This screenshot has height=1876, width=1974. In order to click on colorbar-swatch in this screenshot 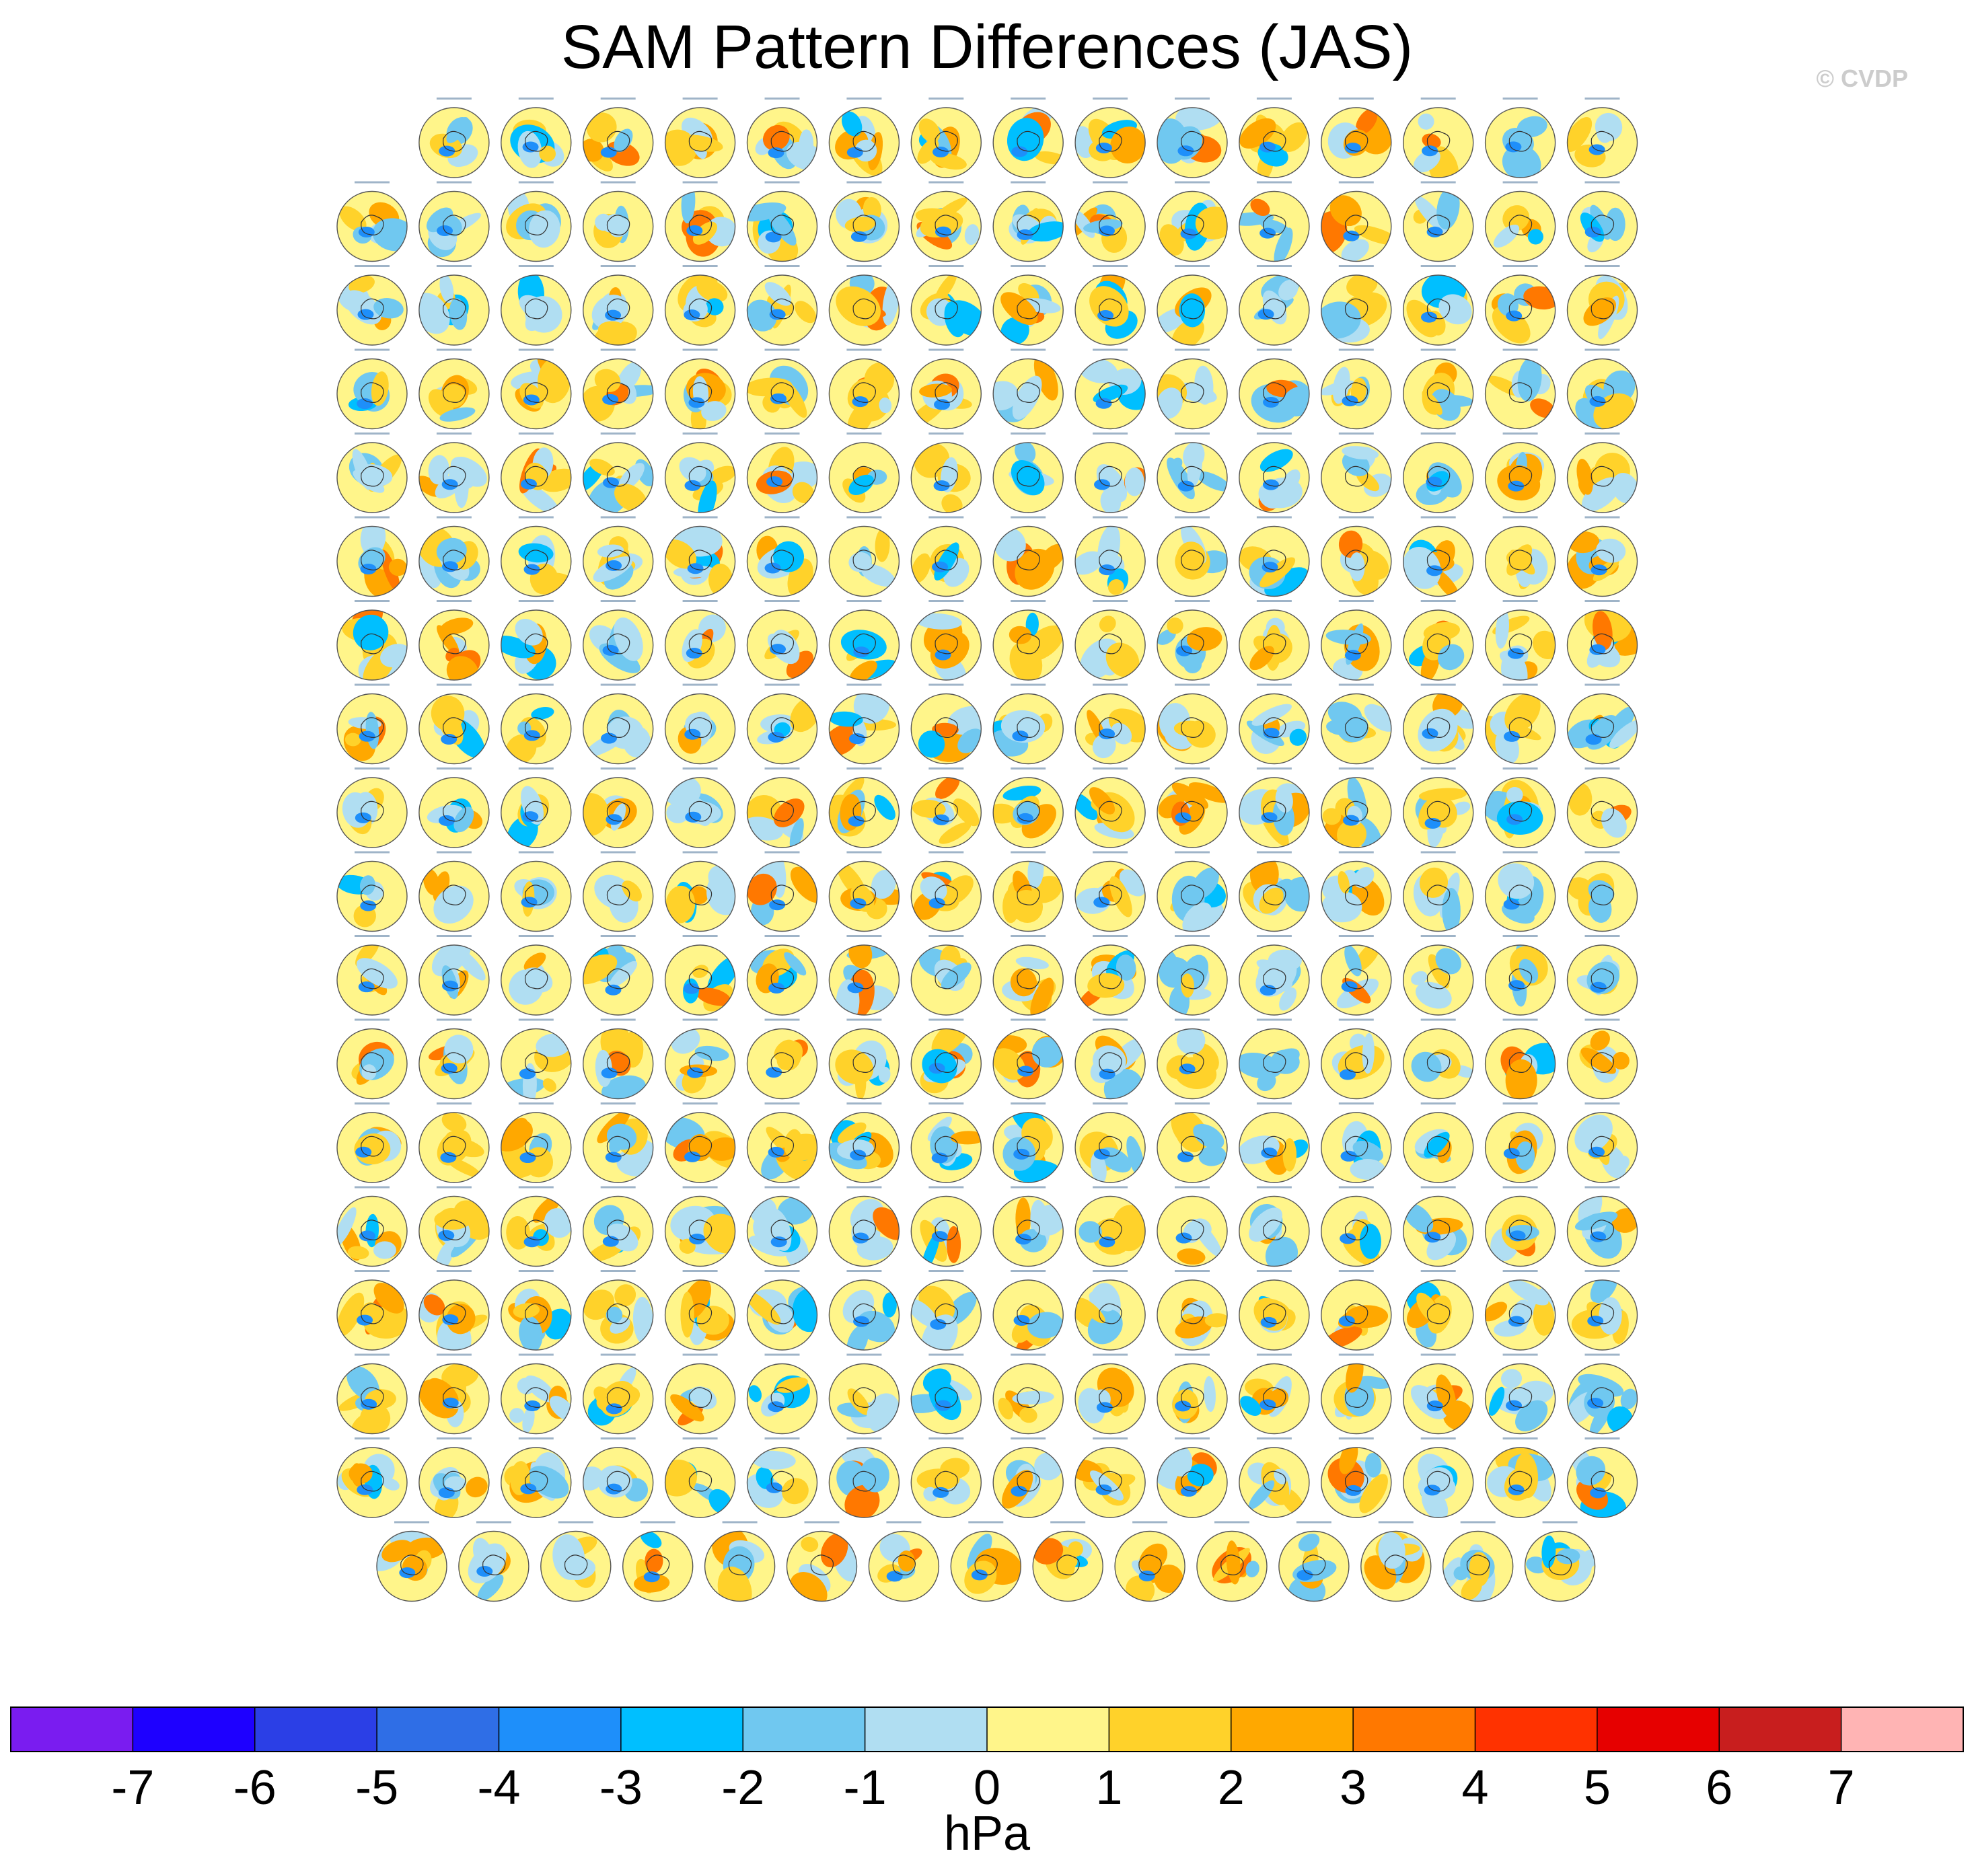, I will do `click(1293, 1729)`.